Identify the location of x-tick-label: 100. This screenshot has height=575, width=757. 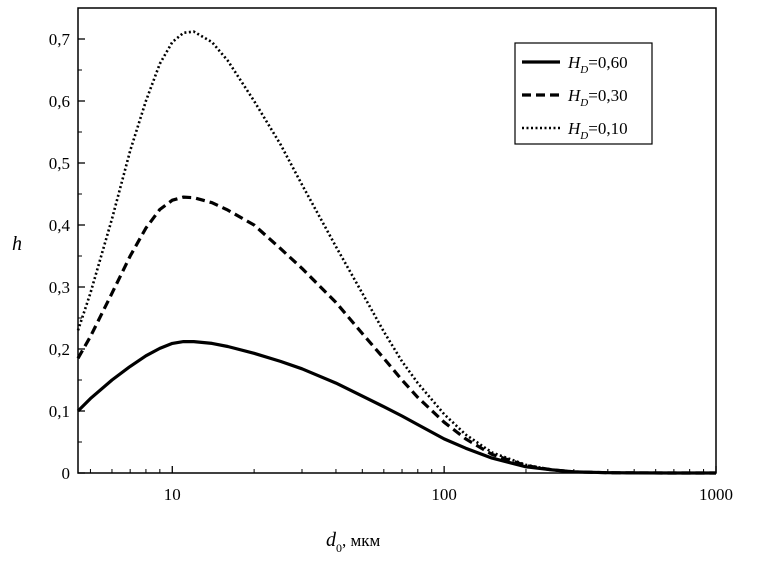
(444, 494).